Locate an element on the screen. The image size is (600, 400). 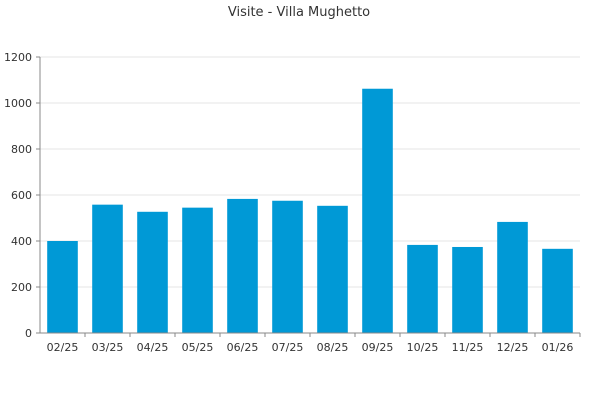
x-tick-label: 01/26 is located at coordinates (558, 347).